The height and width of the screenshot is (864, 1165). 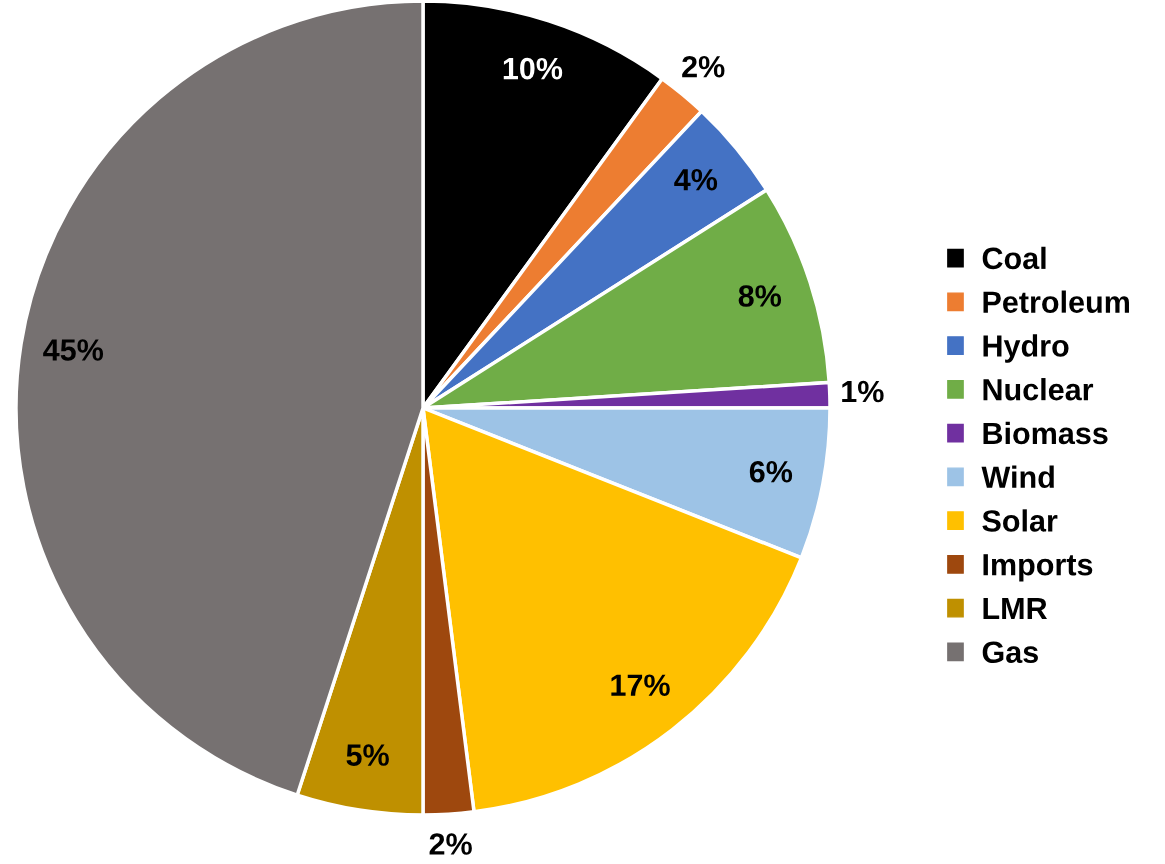 What do you see at coordinates (1015, 608) in the screenshot?
I see `legend-label: LMR` at bounding box center [1015, 608].